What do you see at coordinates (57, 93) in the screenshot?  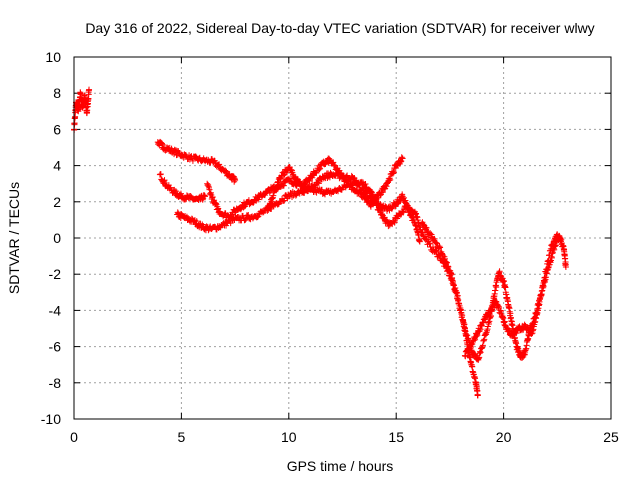 I see `y-tick-label: 8` at bounding box center [57, 93].